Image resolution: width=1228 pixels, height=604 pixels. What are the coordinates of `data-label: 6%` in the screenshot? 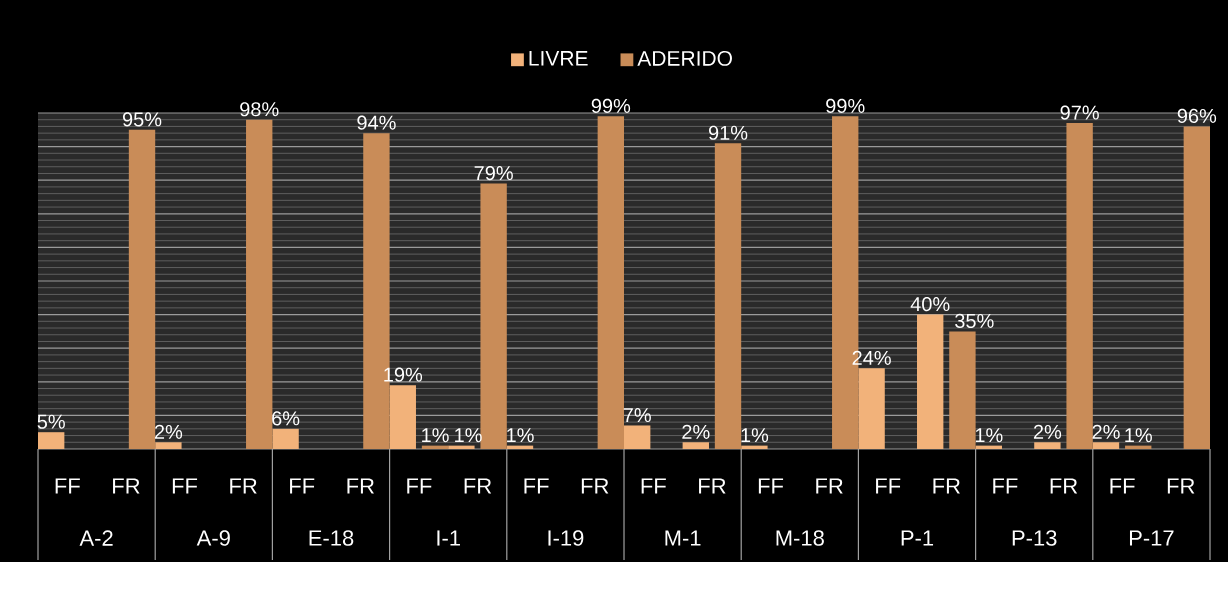 It's located at (286, 418).